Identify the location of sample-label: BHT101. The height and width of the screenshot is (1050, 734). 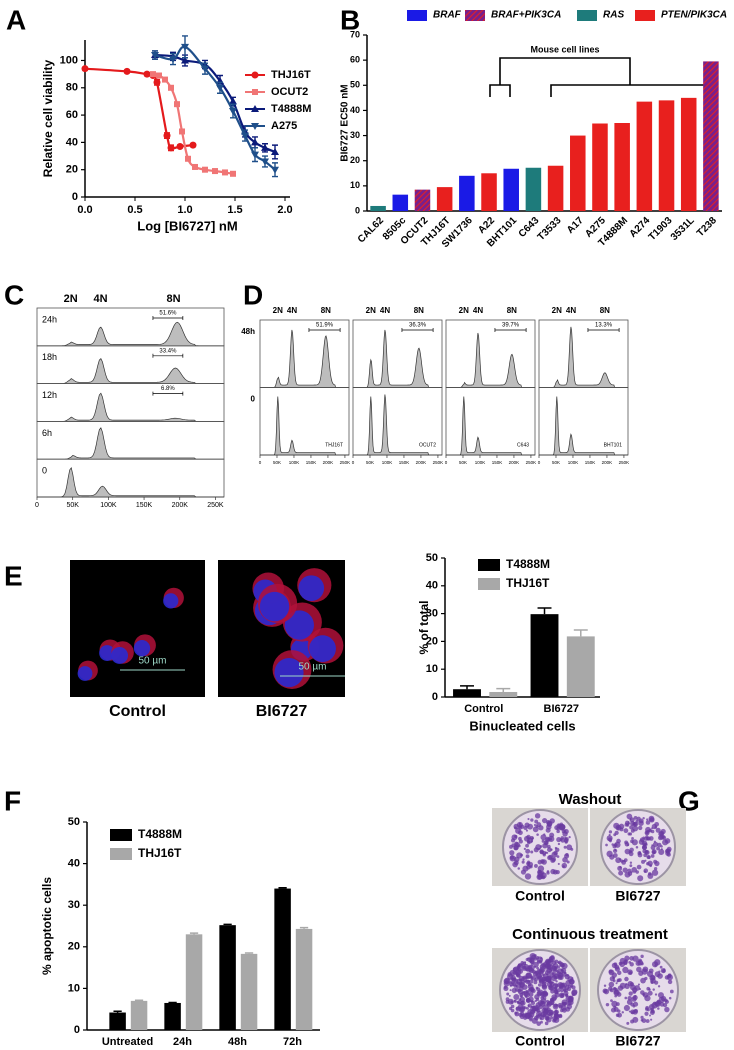
(613, 445).